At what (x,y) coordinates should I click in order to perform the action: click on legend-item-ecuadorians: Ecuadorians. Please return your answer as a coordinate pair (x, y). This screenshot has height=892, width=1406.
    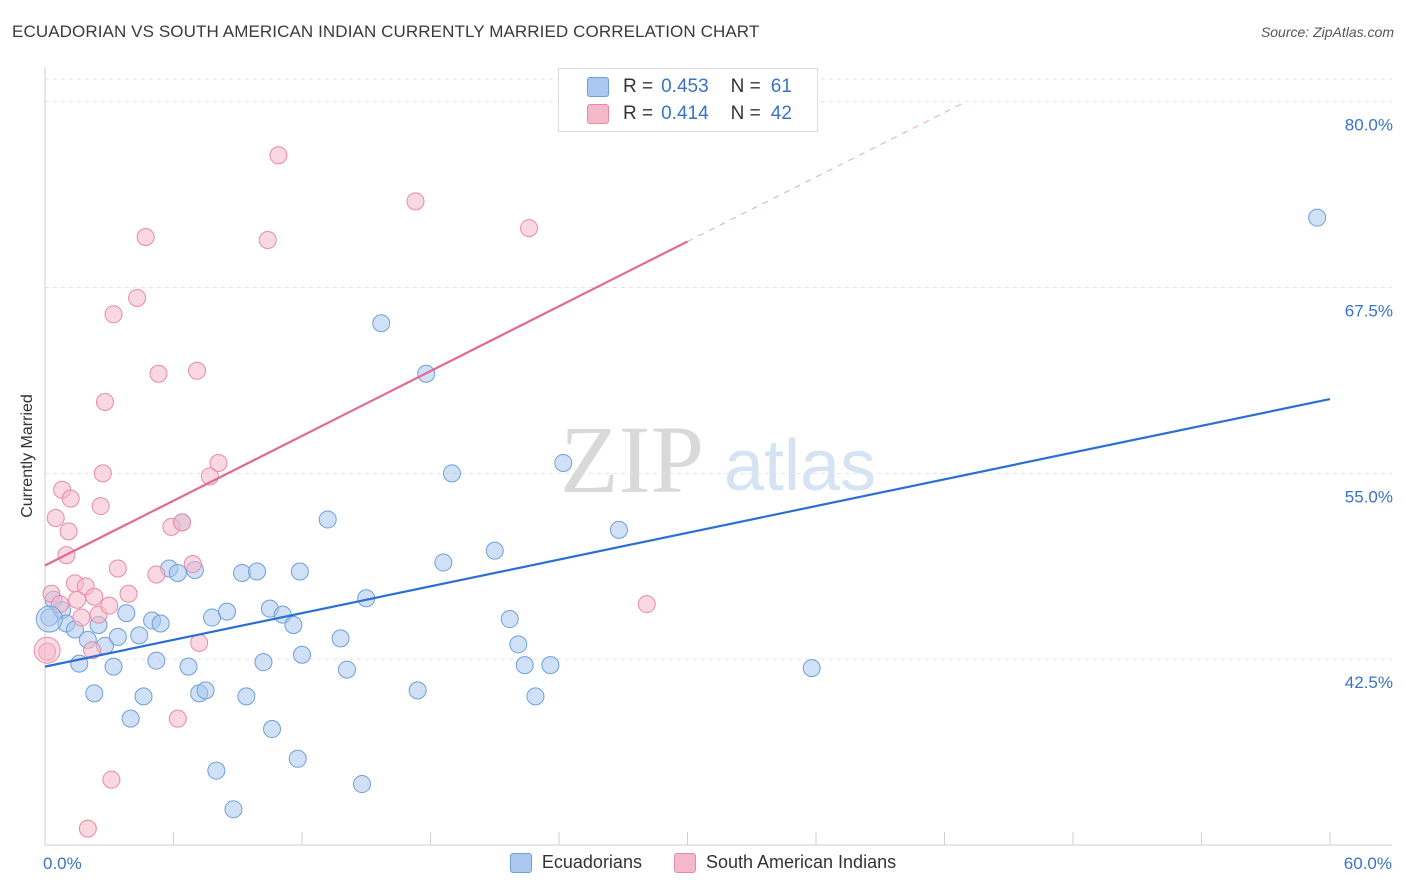
    Looking at the image, I should click on (575, 862).